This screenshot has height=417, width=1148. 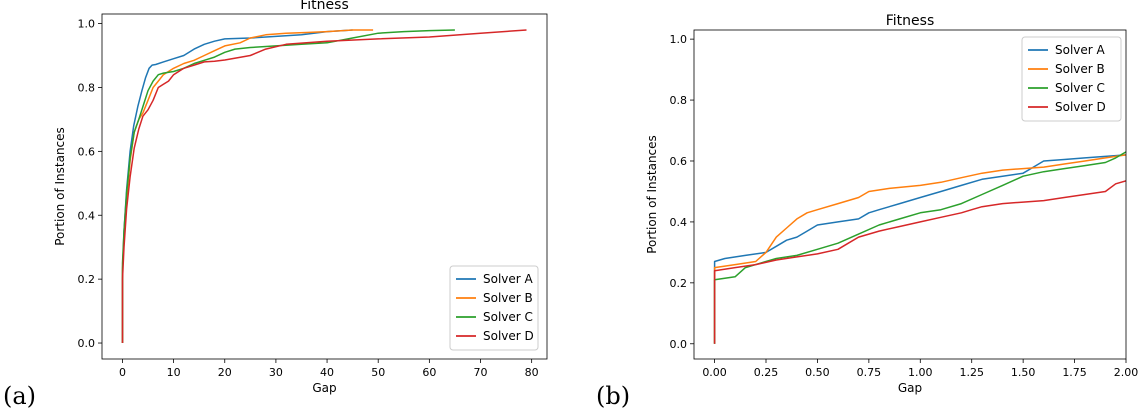 What do you see at coordinates (869, 372) in the screenshot?
I see `x-tick-label: 0.75` at bounding box center [869, 372].